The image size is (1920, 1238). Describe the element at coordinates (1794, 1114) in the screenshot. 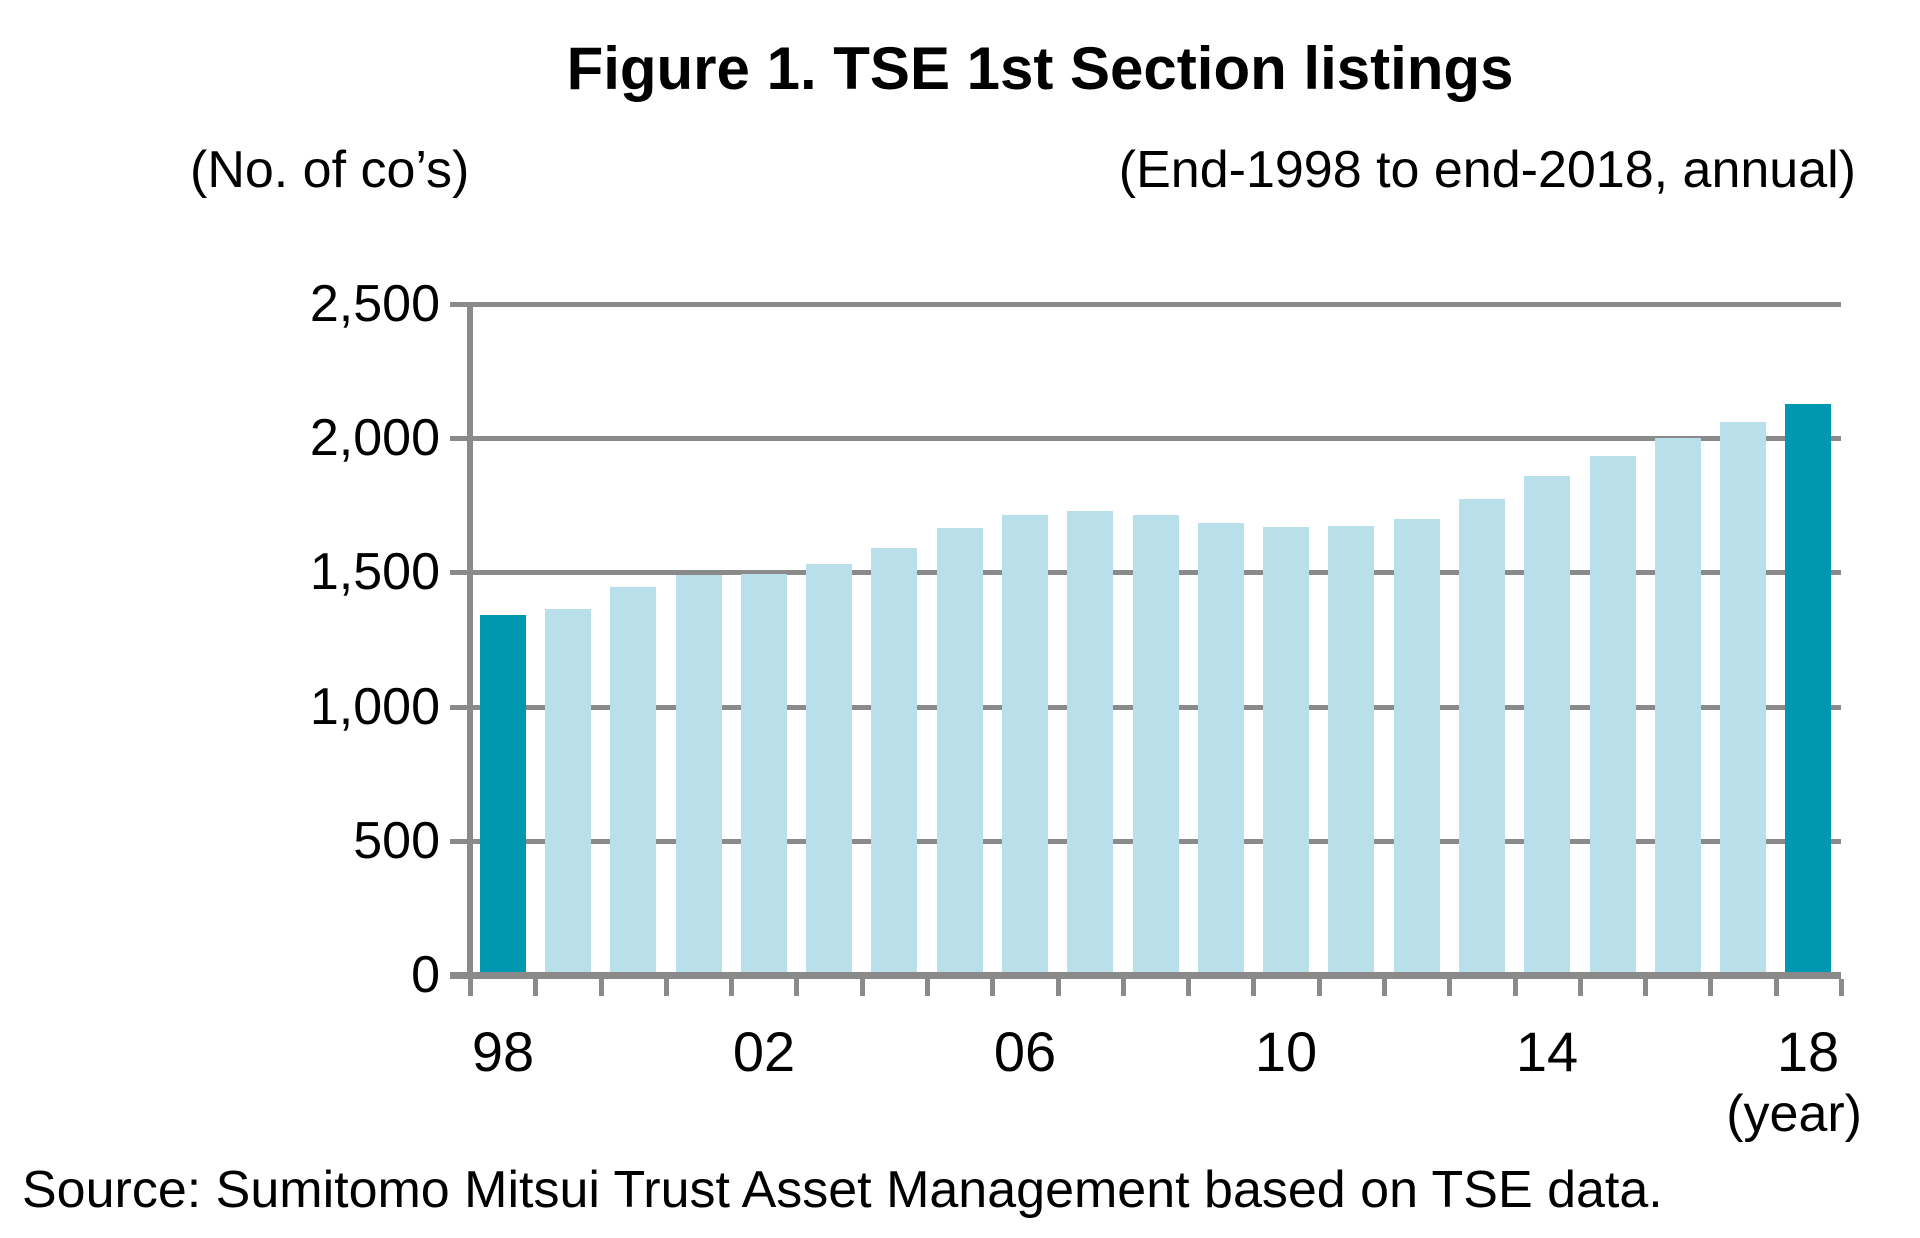

I see `x-axis-unit-label: (year)` at that location.